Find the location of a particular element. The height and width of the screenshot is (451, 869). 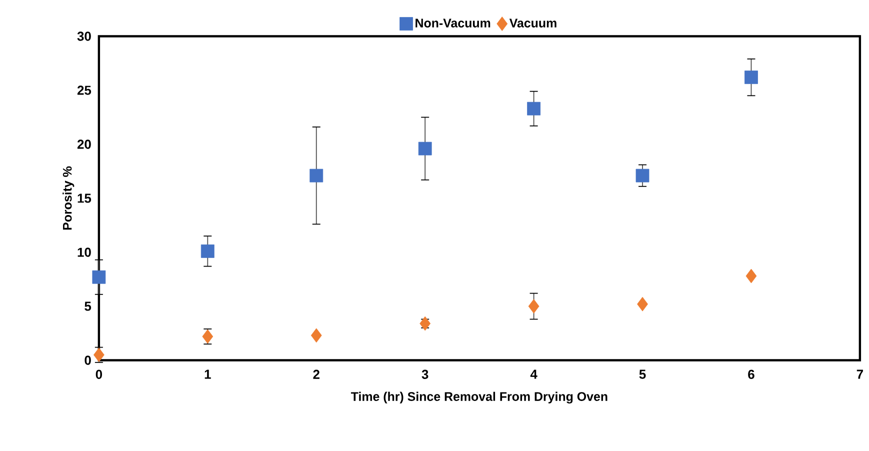

y-tick-label: 20 is located at coordinates (84, 144).